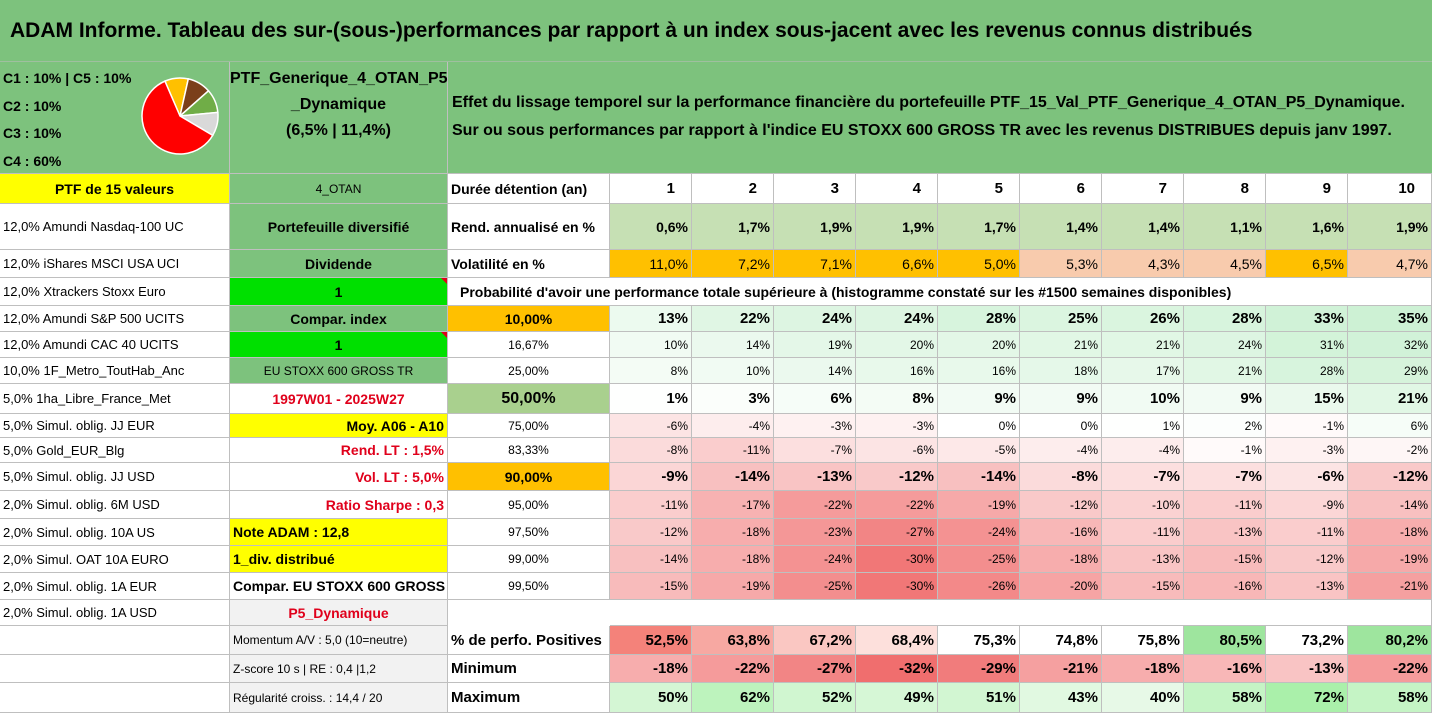  What do you see at coordinates (1307, 227) in the screenshot?
I see `rend-cell: 1,6%` at bounding box center [1307, 227].